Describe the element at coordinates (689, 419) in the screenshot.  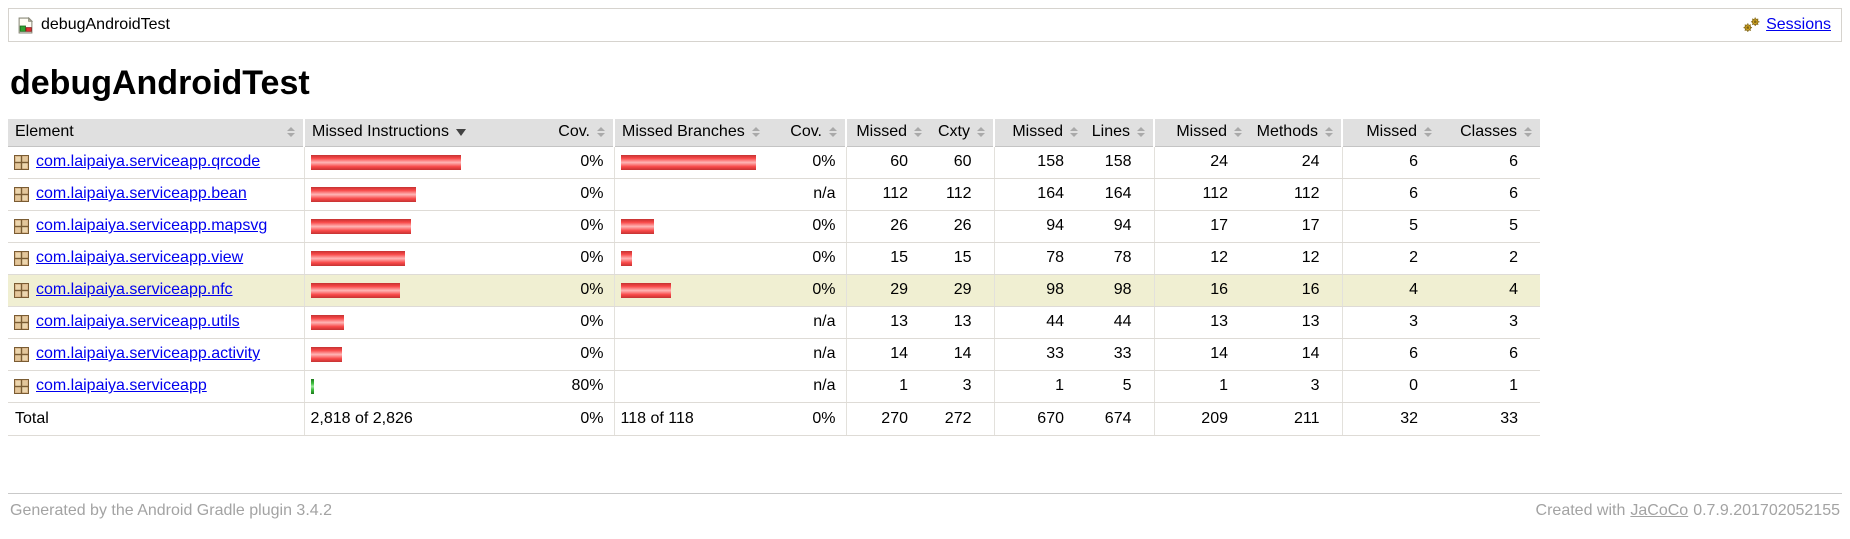
I see `total-branches: 118 of 118` at that location.